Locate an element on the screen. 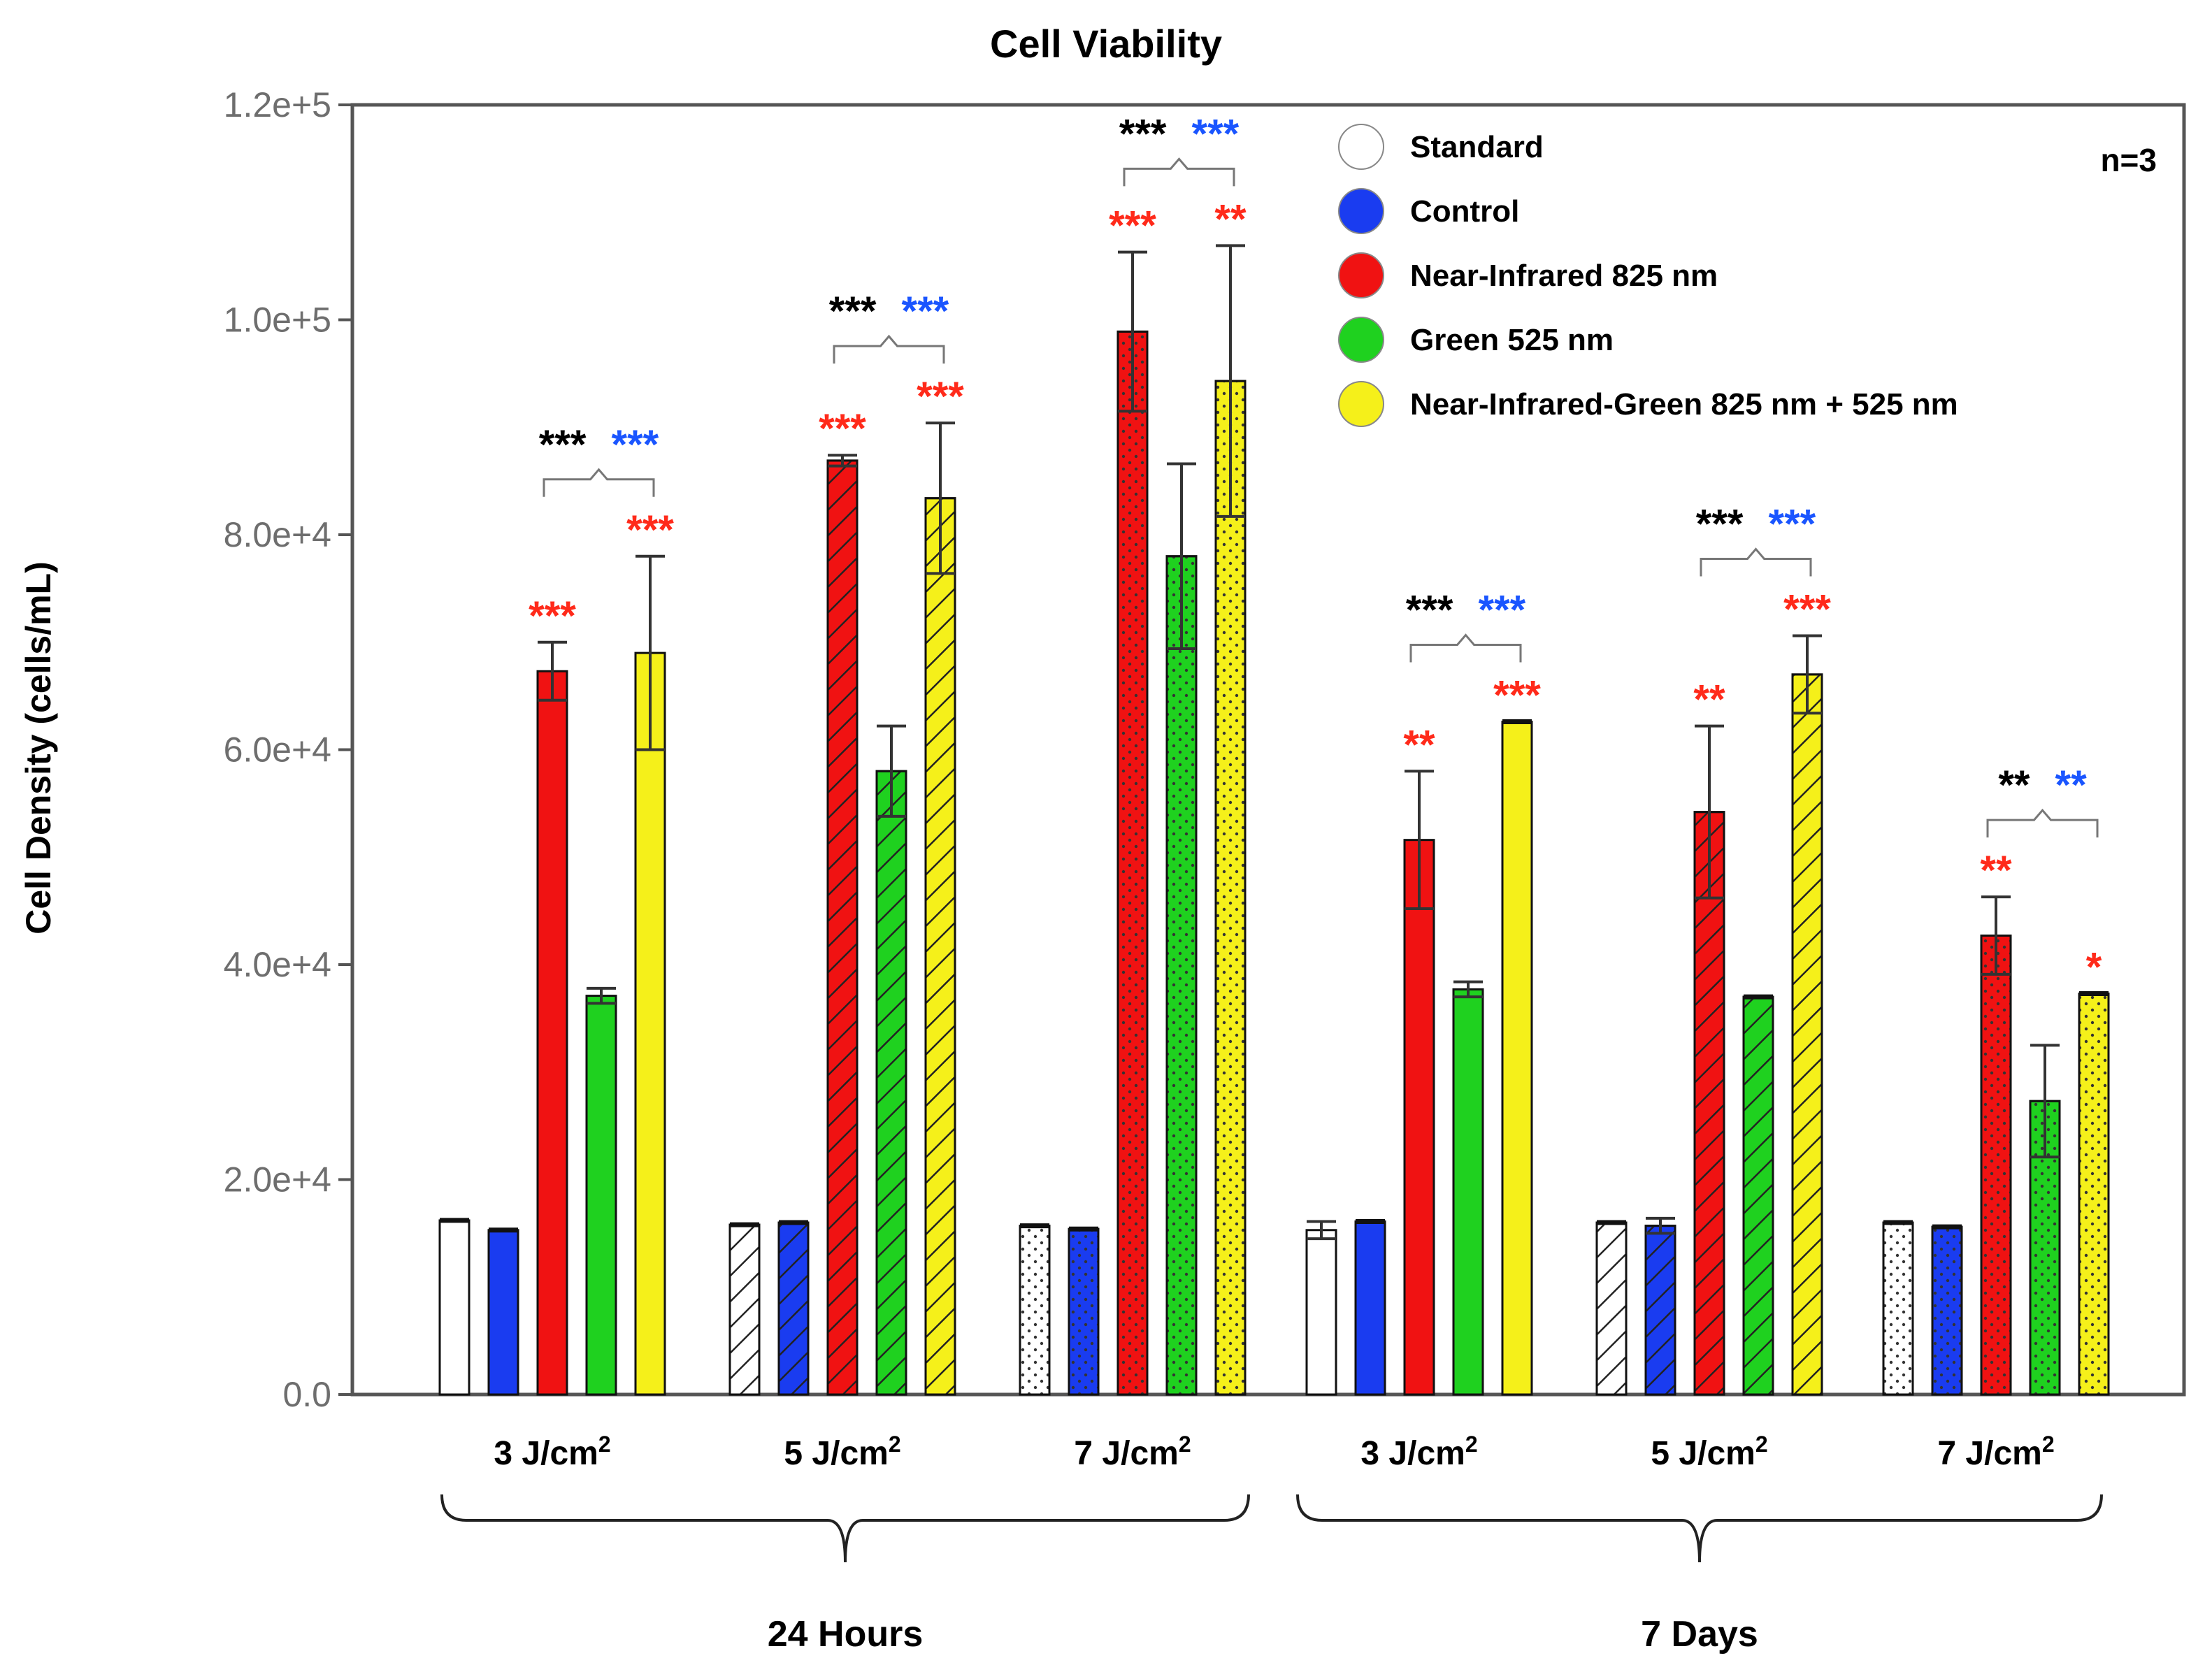  y-tick-label: 2.0e+4 is located at coordinates (277, 1179).